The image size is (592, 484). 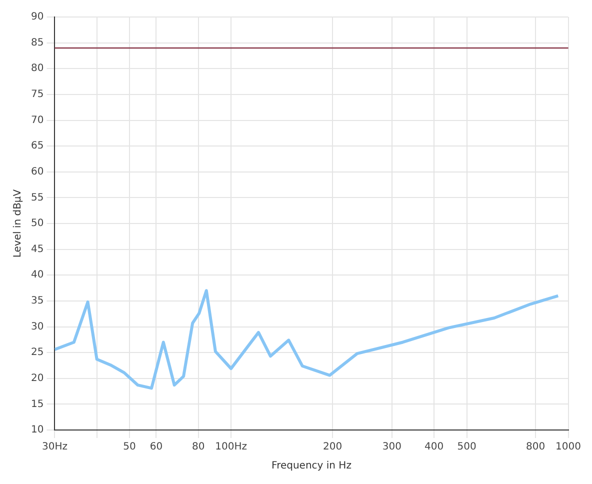 What do you see at coordinates (37, 198) in the screenshot?
I see `y-tick-label: 55` at bounding box center [37, 198].